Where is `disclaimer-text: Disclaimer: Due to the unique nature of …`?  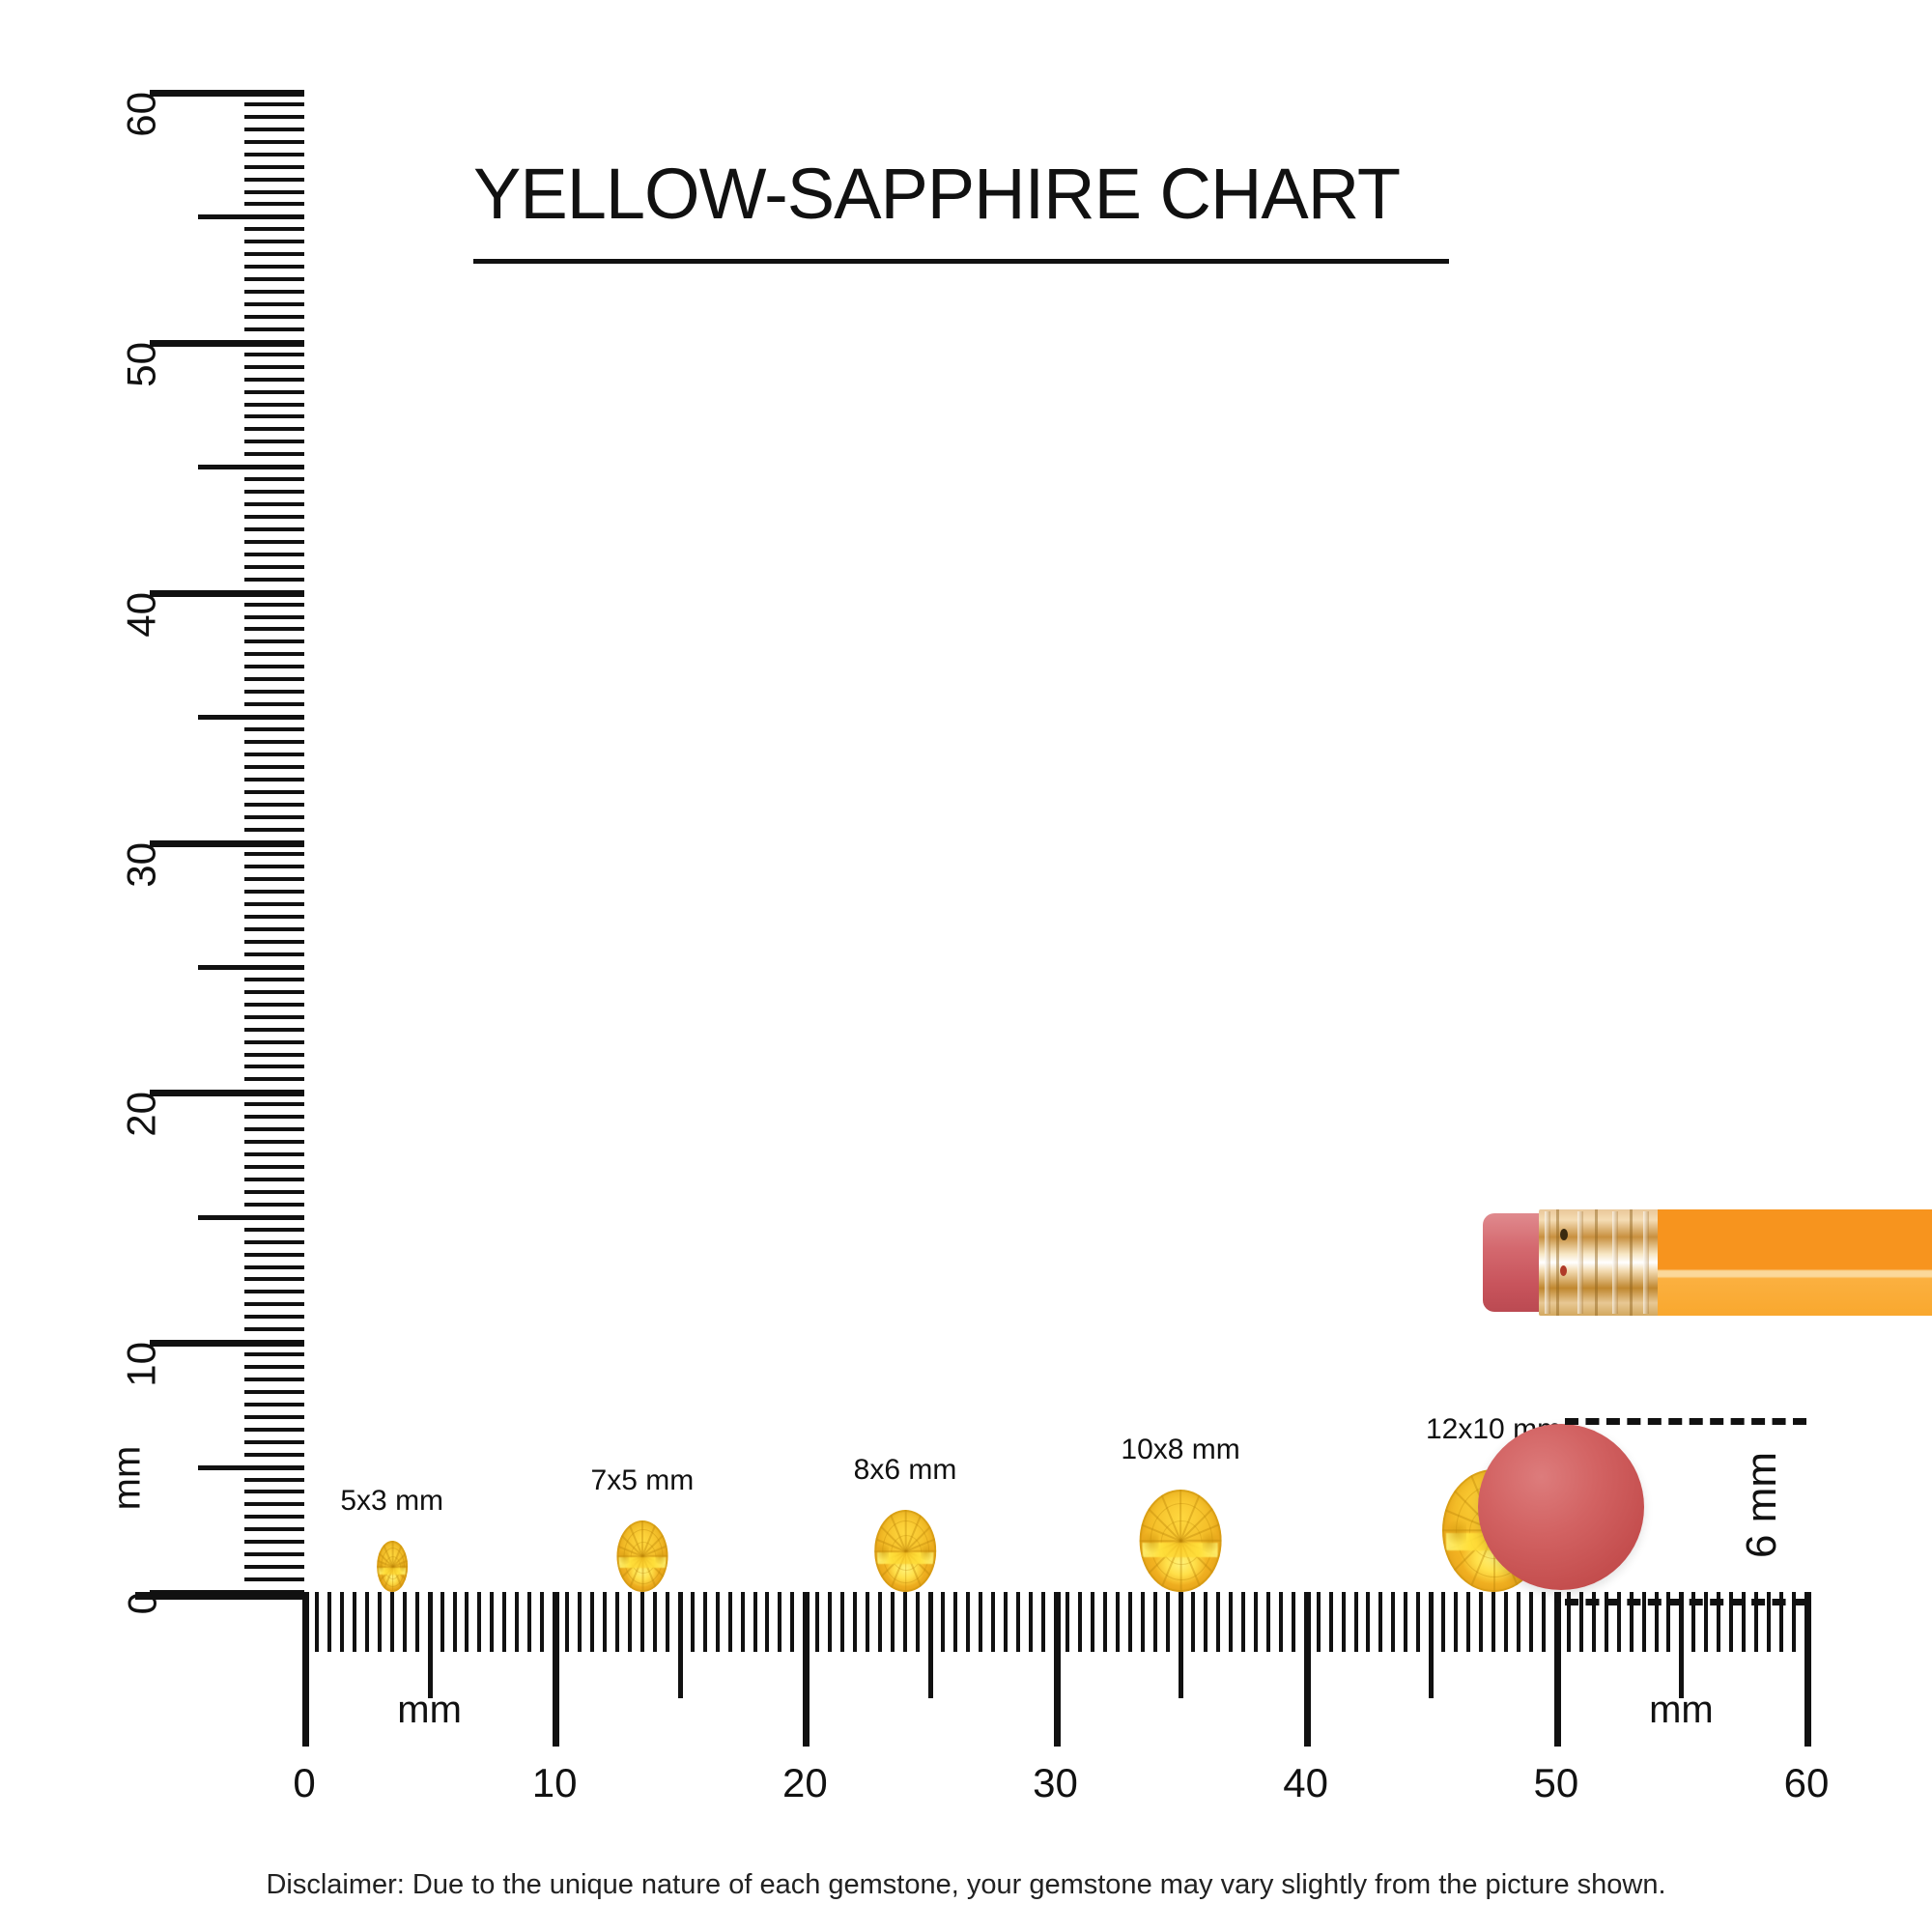
disclaimer-text: Disclaimer: Due to the unique nature of … is located at coordinates (966, 1884).